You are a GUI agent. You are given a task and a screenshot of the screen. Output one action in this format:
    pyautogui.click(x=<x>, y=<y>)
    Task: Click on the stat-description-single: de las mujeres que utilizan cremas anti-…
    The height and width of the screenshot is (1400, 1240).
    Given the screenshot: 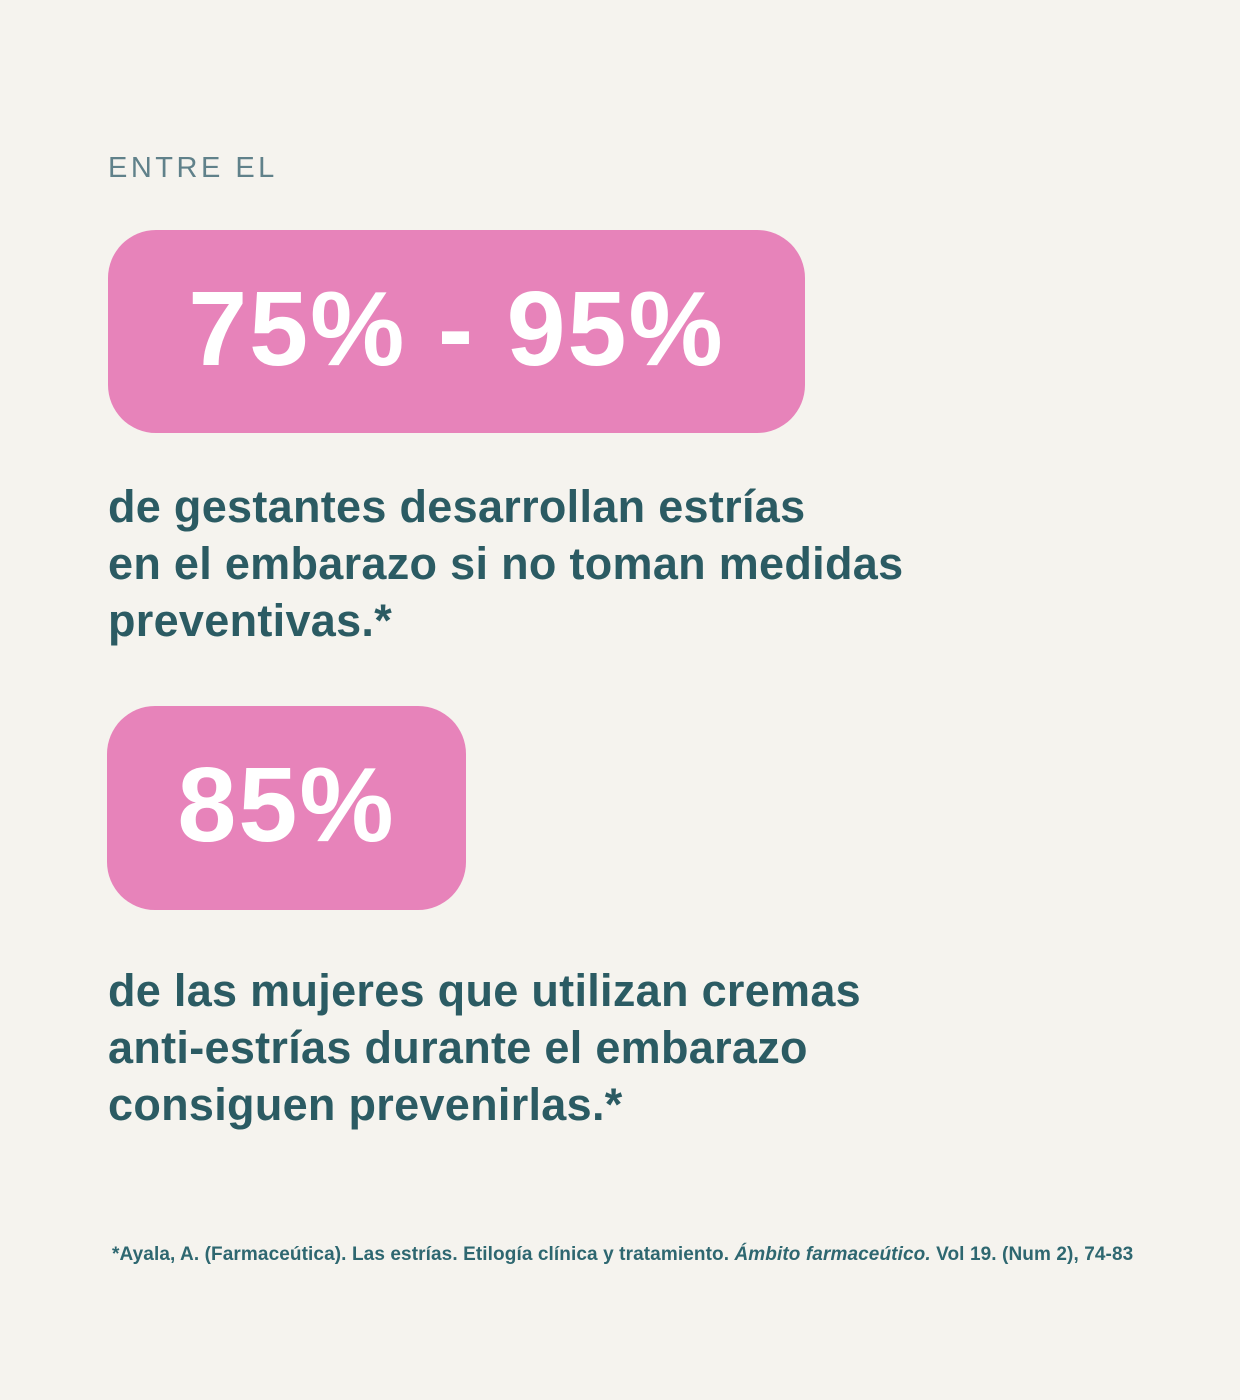 What is the action you would take?
    pyautogui.click(x=485, y=1047)
    